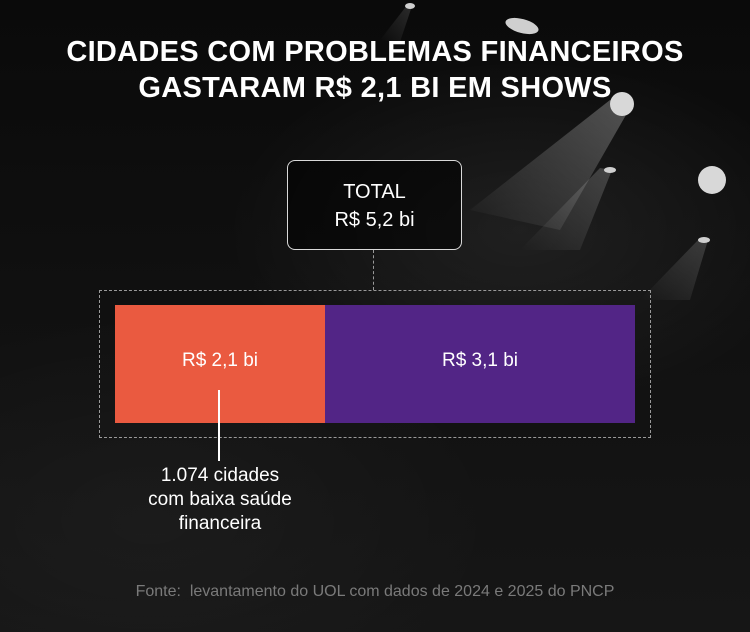  What do you see at coordinates (373, 270) in the screenshot?
I see `total-connector` at bounding box center [373, 270].